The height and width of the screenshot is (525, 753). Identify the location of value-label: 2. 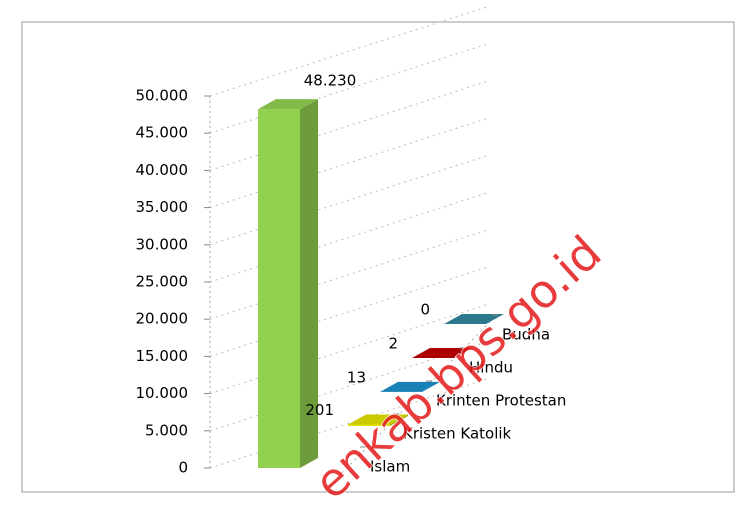
(393, 343).